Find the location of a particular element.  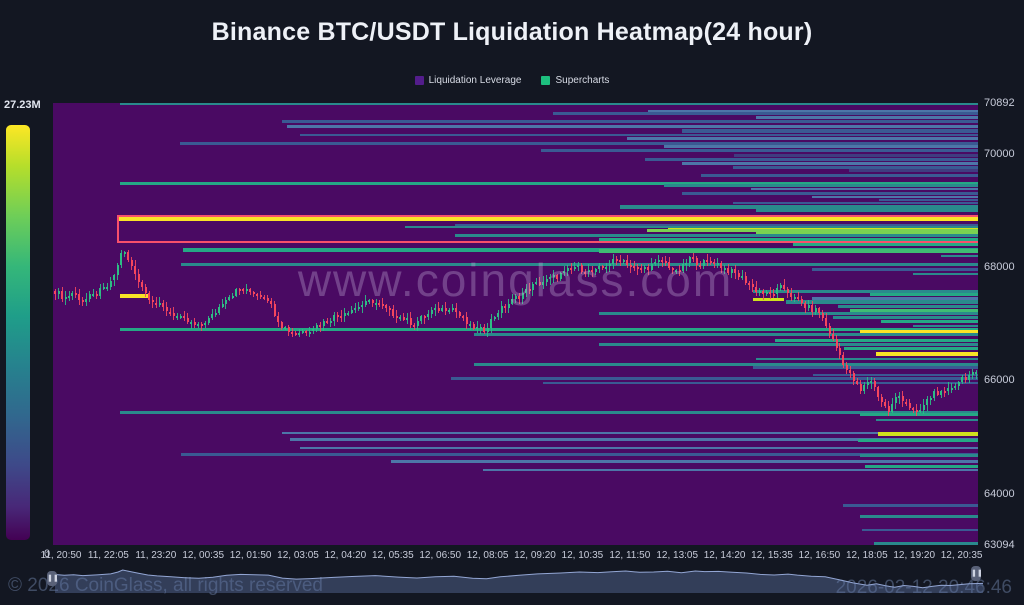

x-axis-label: 12, 11:50 is located at coordinates (630, 555).